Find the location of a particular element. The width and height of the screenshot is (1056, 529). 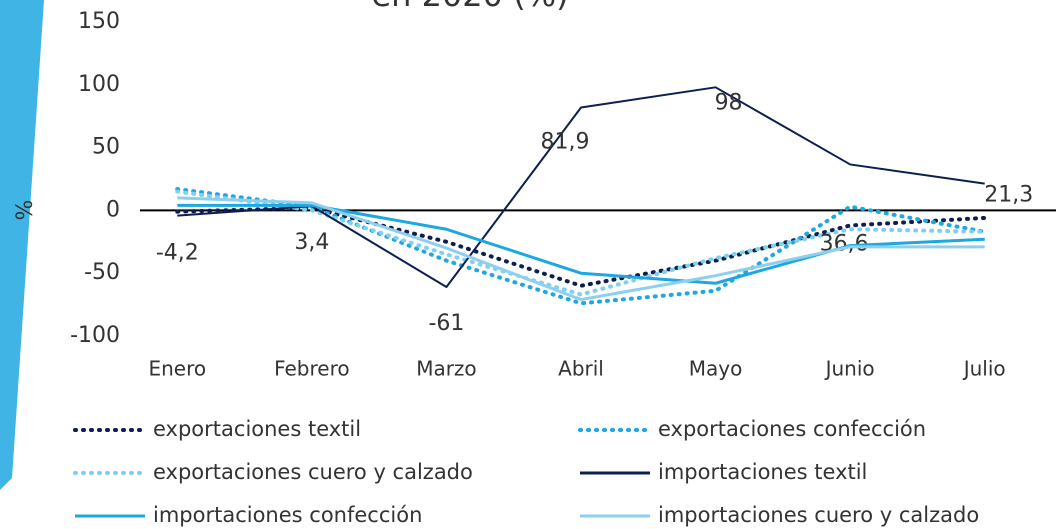

y-tick-label: 0 is located at coordinates (113, 209).